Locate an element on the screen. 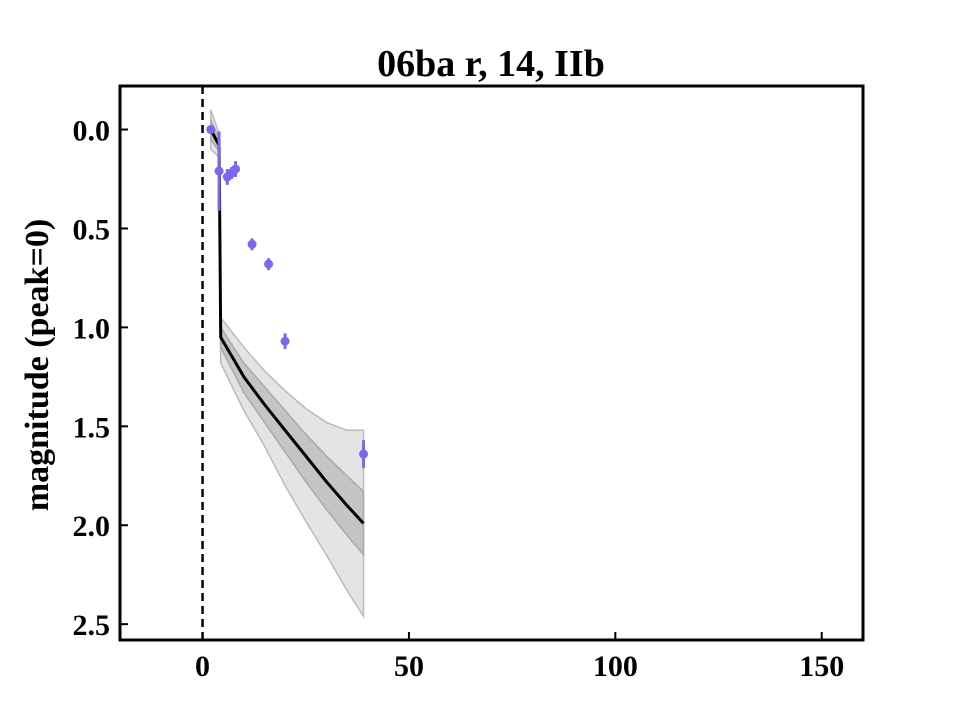  x-tick-label: 0 is located at coordinates (202, 666).